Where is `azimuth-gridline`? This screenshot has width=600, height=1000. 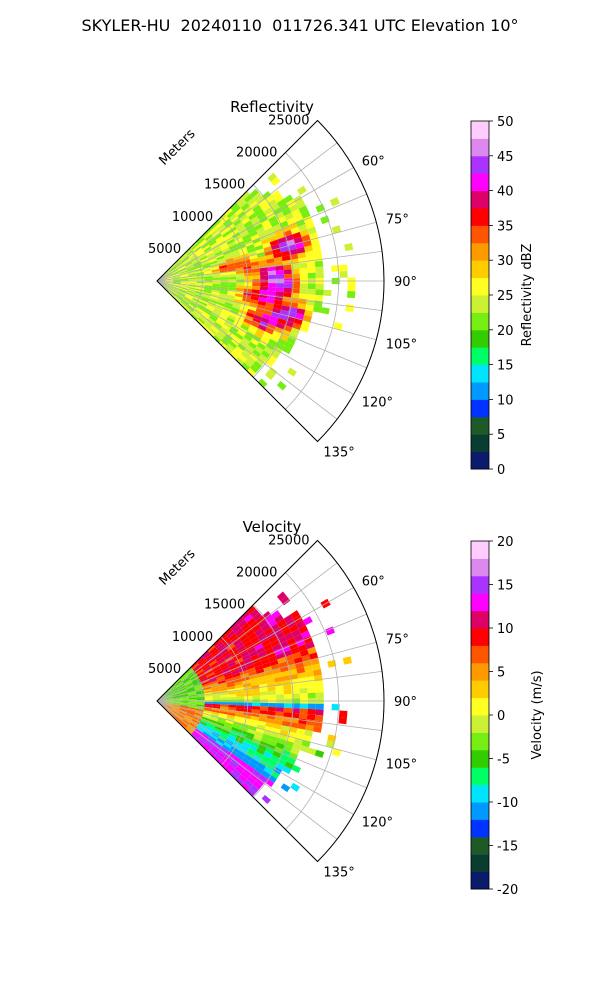
azimuth-gridline is located at coordinates (269, 296).